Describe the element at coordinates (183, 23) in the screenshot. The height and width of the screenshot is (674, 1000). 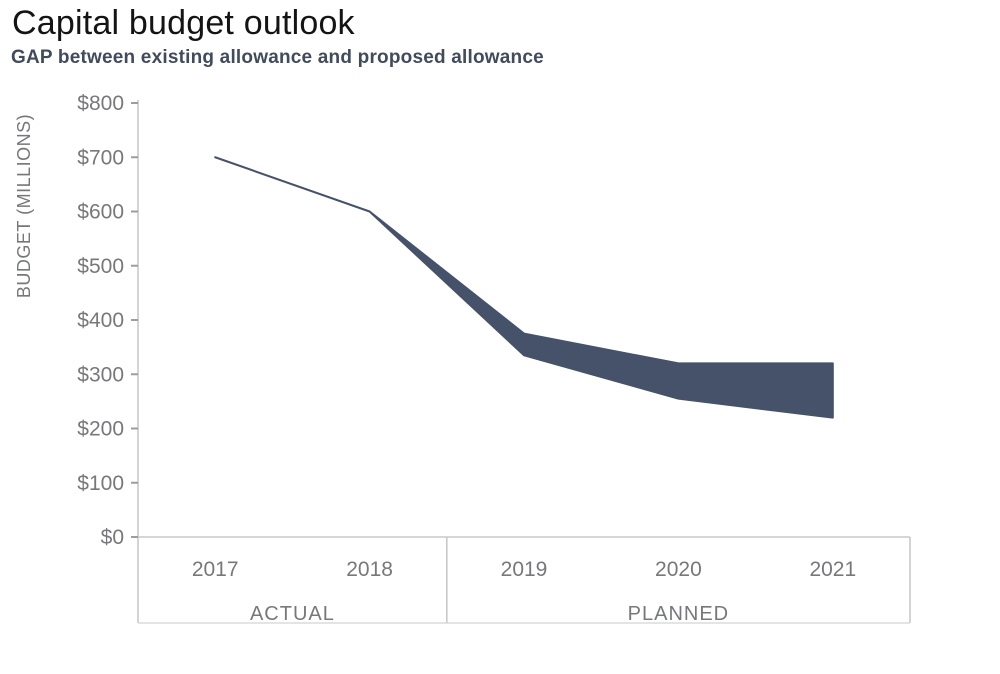
I see `chart-title: Capital budget outlook` at that location.